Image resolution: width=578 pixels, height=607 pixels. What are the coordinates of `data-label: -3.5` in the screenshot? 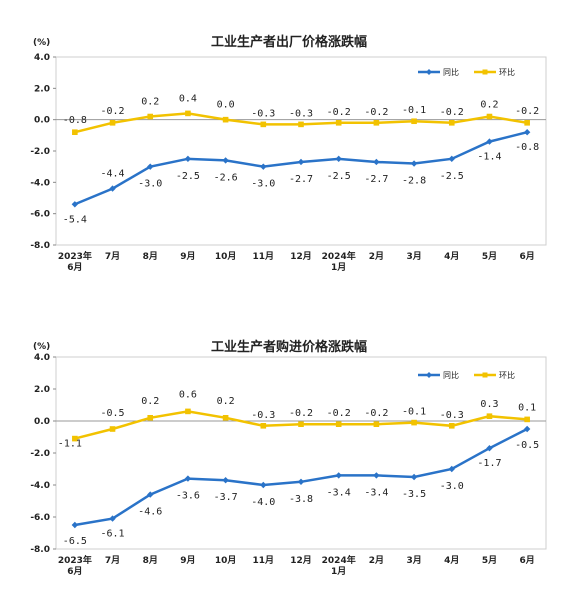 It's located at (414, 494).